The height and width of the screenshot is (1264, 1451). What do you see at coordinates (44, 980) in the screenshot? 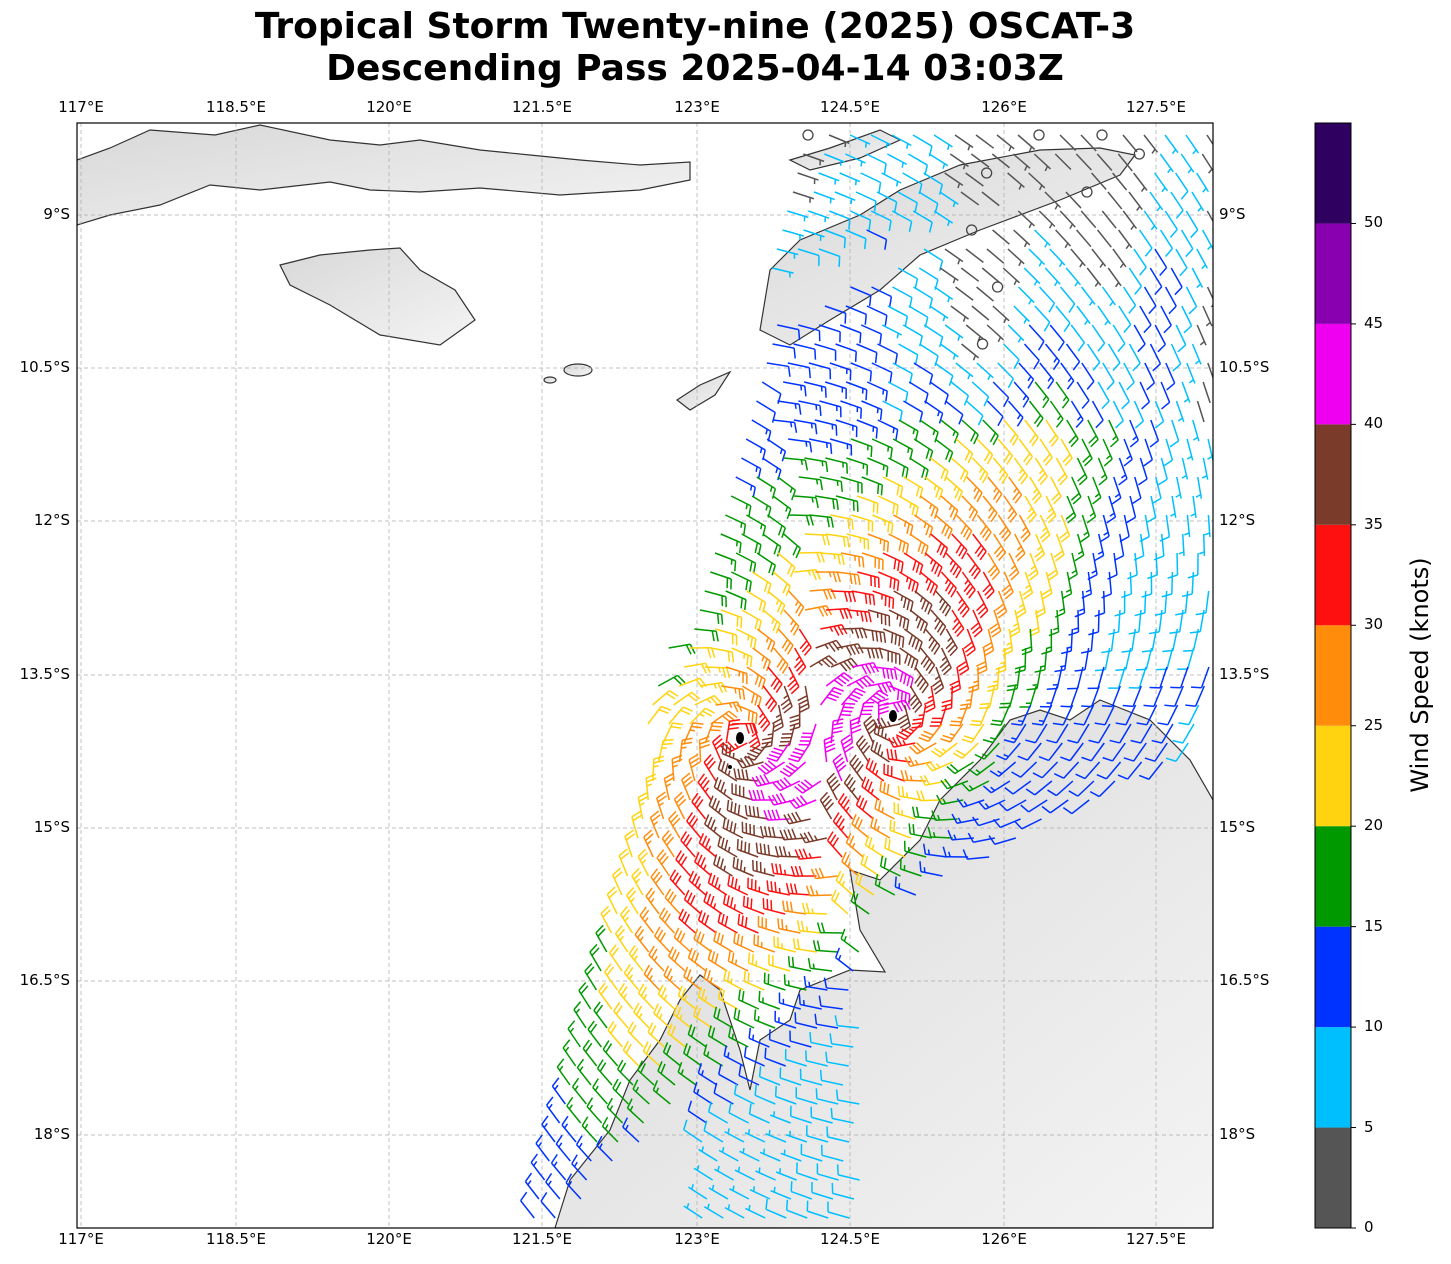
I see `lat-tick-label-left: 16.5°S` at bounding box center [44, 980].